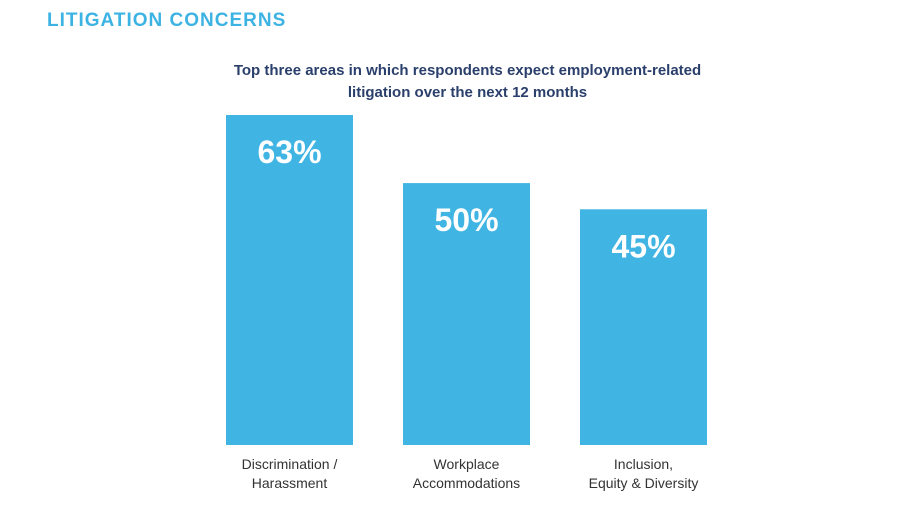  Describe the element at coordinates (467, 92) in the screenshot. I see `chart-subtitle-line-2: litigation over the next 12 months` at that location.